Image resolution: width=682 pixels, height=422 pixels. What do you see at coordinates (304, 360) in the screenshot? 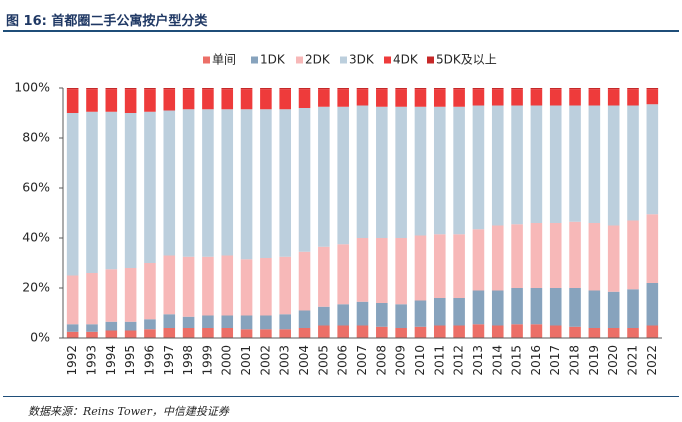
I see `x-tick-label: 2004` at bounding box center [304, 360].